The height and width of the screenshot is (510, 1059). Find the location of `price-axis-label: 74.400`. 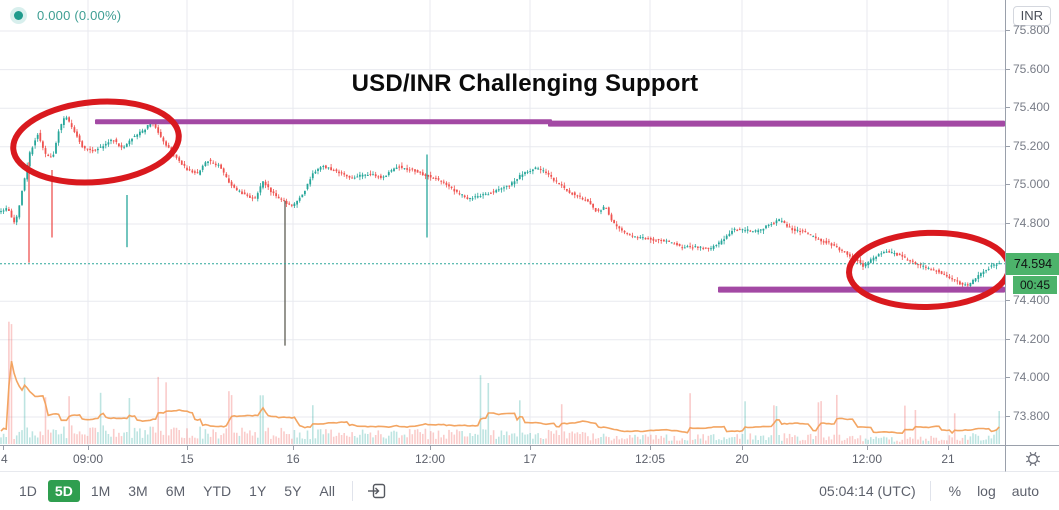

price-axis-label: 74.400 is located at coordinates (1028, 300).